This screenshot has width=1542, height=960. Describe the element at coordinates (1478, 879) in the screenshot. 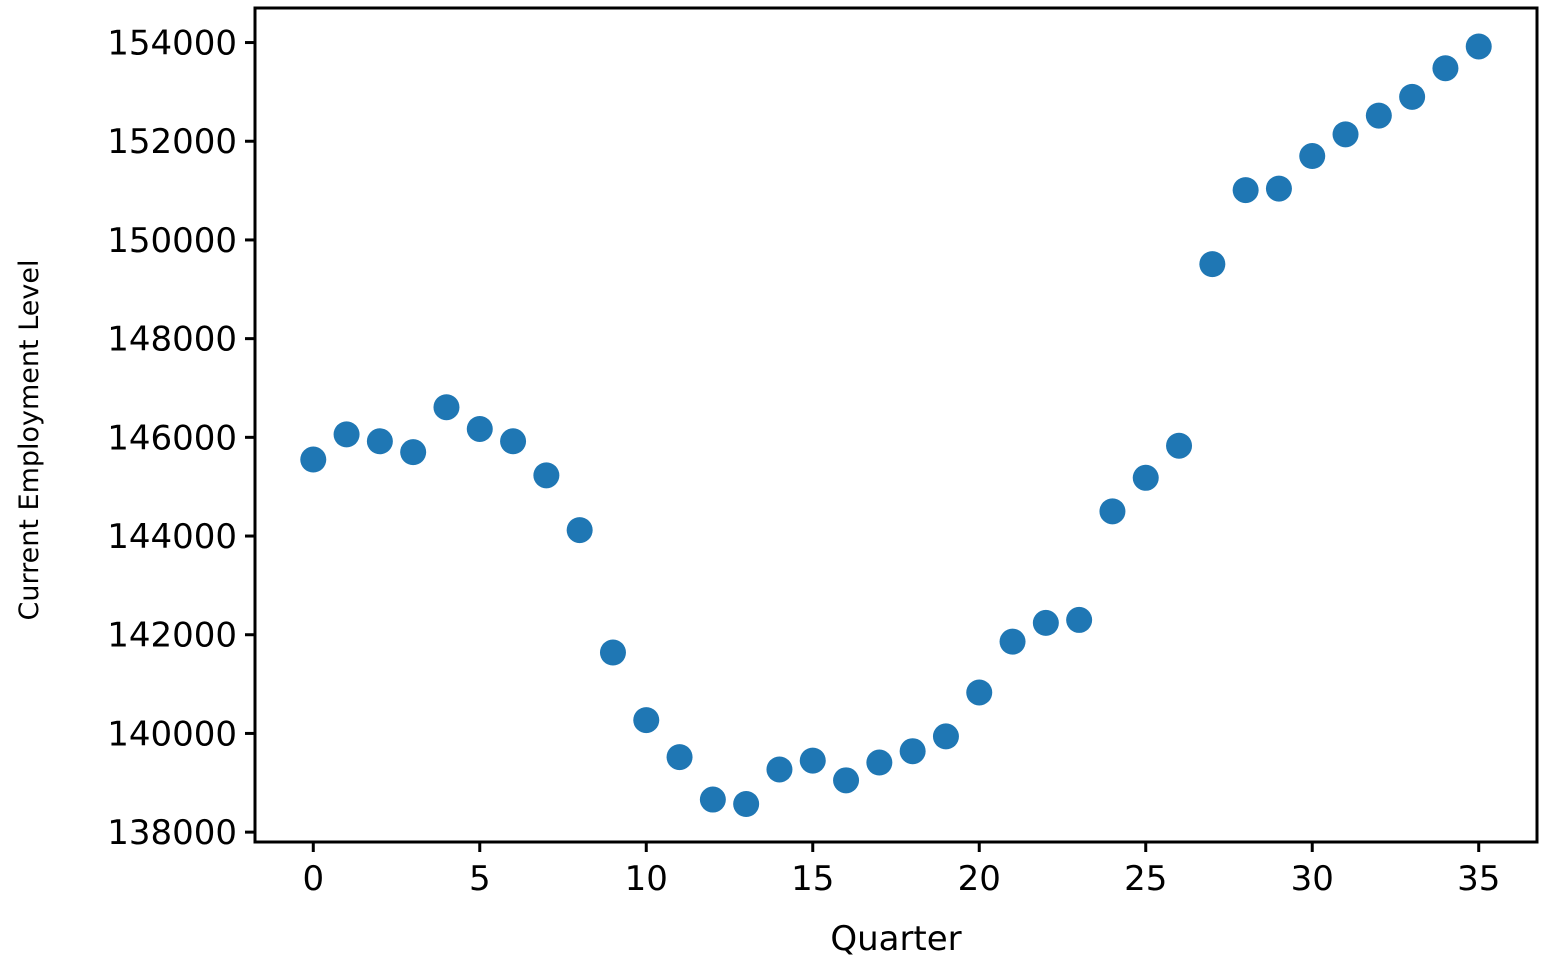

I see `x-tick-label: 35` at that location.